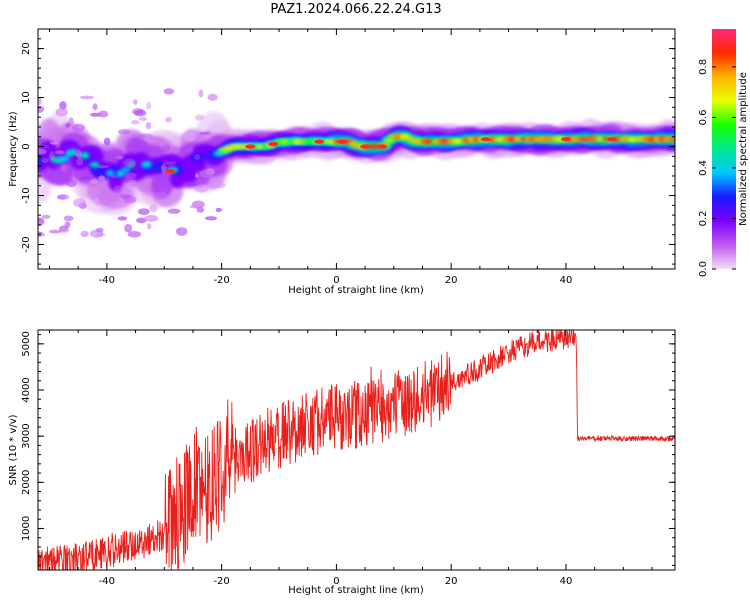 The width and height of the screenshot is (750, 600). I want to click on colorbar-tick-label: 0.0, so click(703, 269).